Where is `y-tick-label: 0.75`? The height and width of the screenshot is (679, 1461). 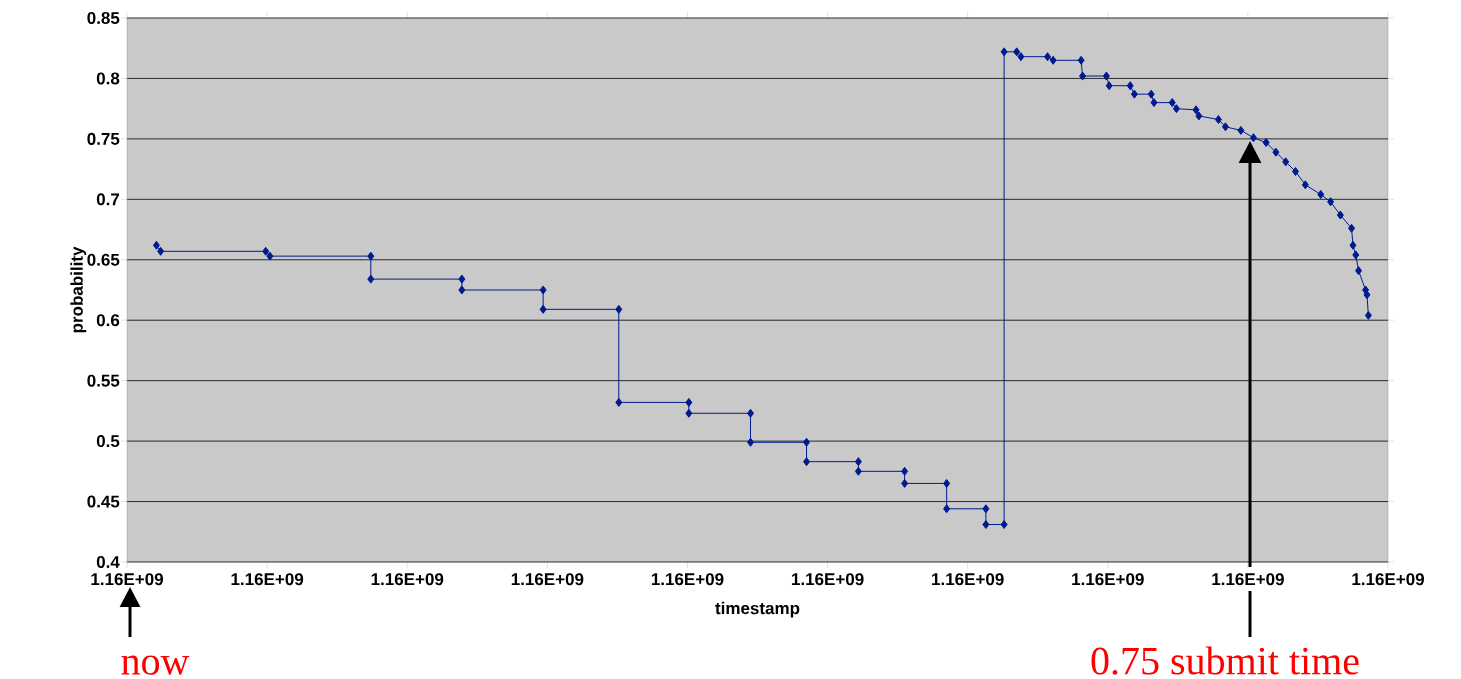 y-tick-label: 0.75 is located at coordinates (103, 138).